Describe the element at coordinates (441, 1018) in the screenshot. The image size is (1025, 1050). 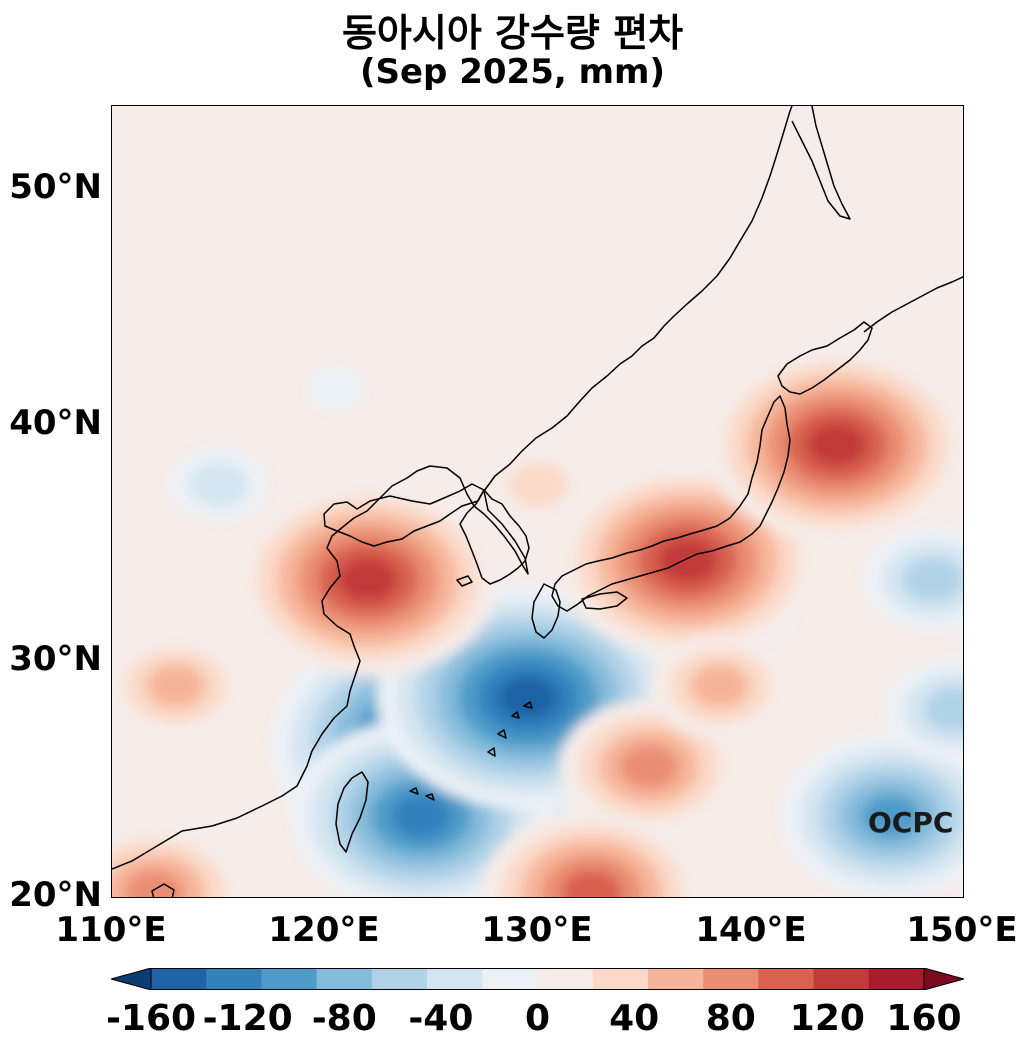
I see `colorbar-tick-label: -40` at that location.